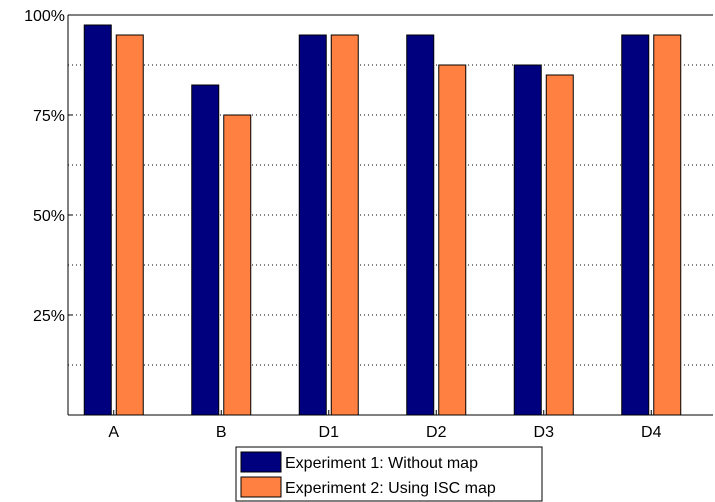 This screenshot has height=502, width=715. What do you see at coordinates (390, 488) in the screenshot?
I see `legend-label-experiment-2: Experiment 2: Using ISC map` at bounding box center [390, 488].